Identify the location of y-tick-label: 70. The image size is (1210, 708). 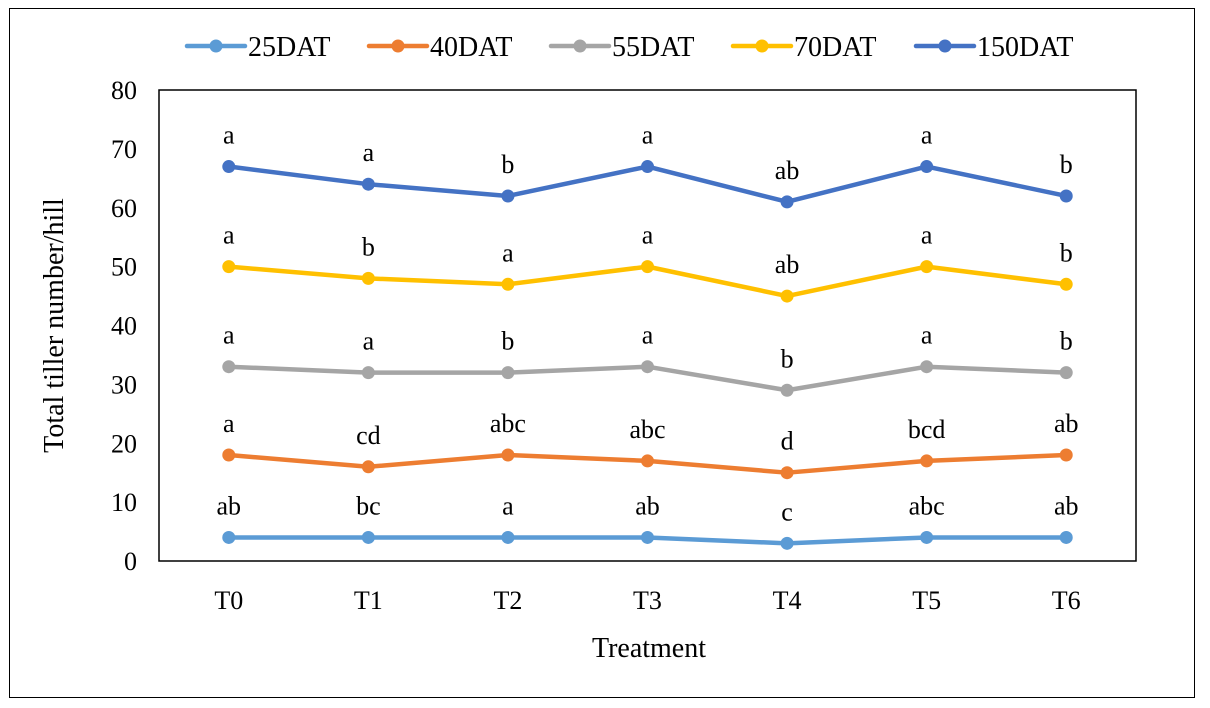
(124, 149).